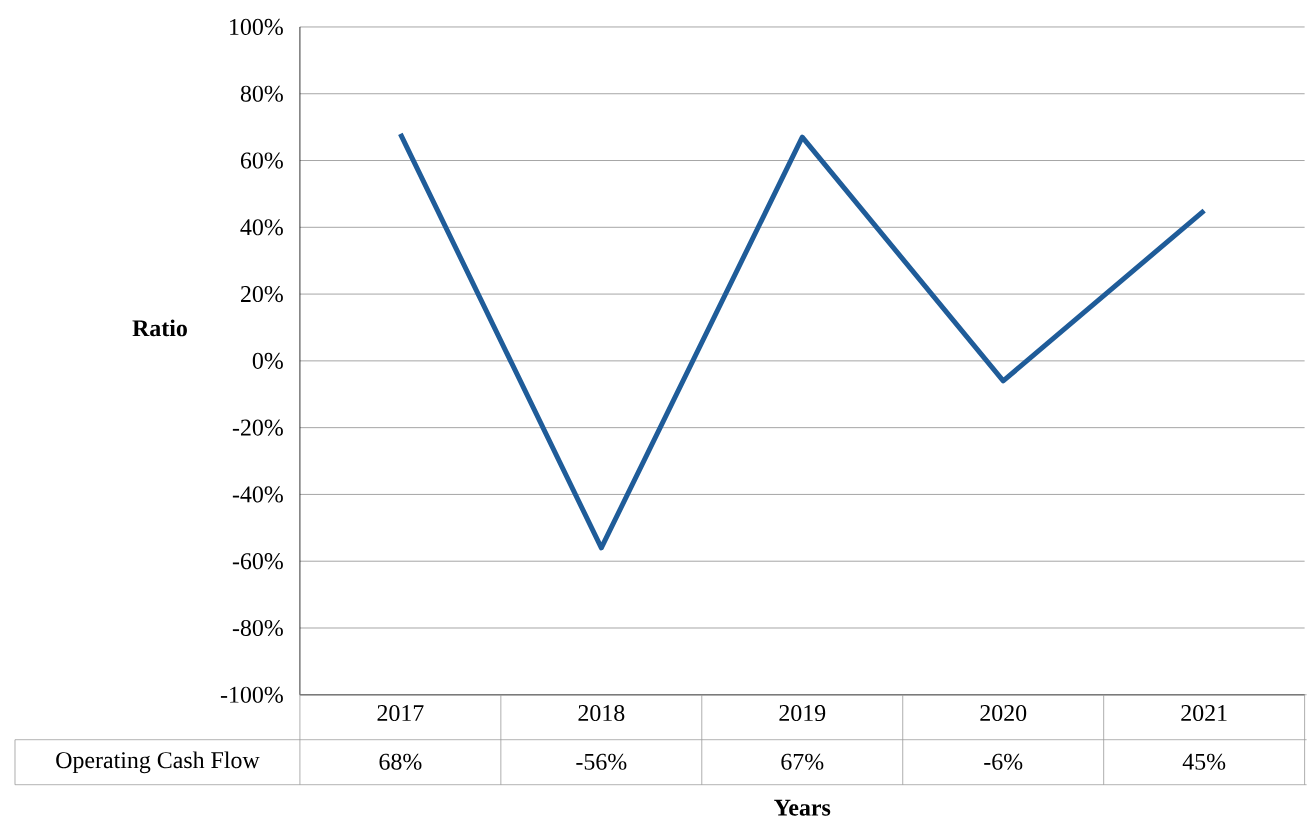 This screenshot has height=824, width=1307. Describe the element at coordinates (159, 328) in the screenshot. I see `y-axis-title: Ratio` at that location.